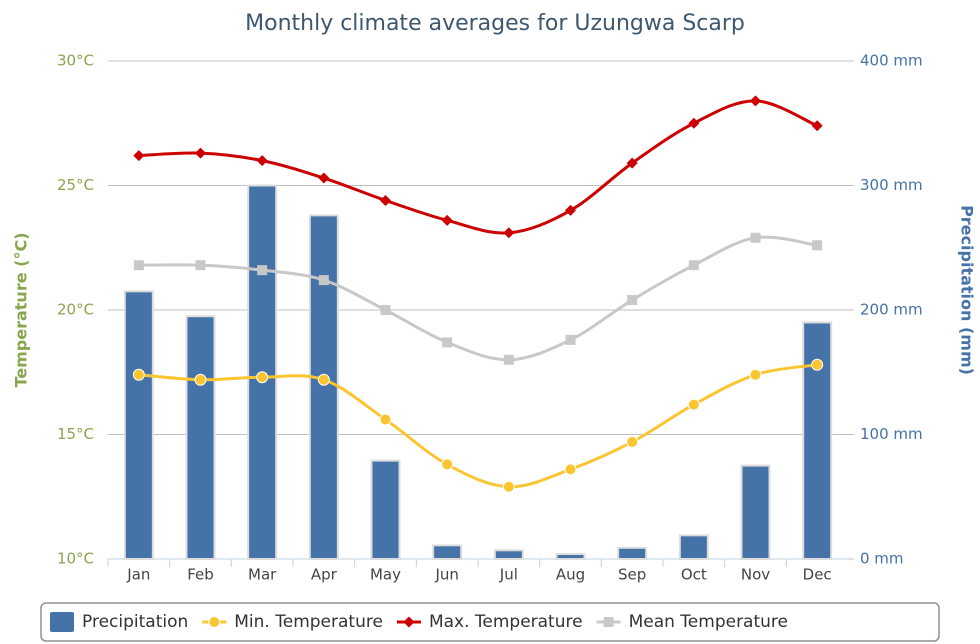  What do you see at coordinates (135, 622) in the screenshot?
I see `legend-label: Precipitation` at bounding box center [135, 622].